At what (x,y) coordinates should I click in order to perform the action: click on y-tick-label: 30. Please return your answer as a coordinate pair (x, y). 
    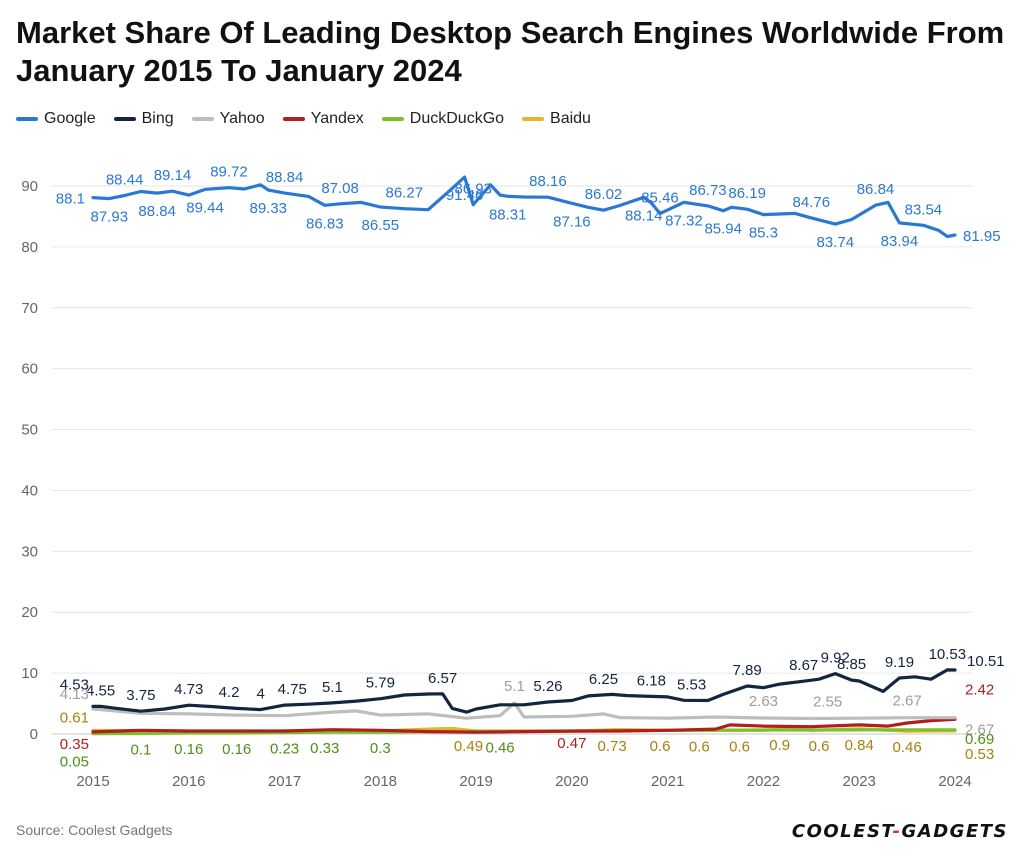
    Looking at the image, I should click on (29, 551).